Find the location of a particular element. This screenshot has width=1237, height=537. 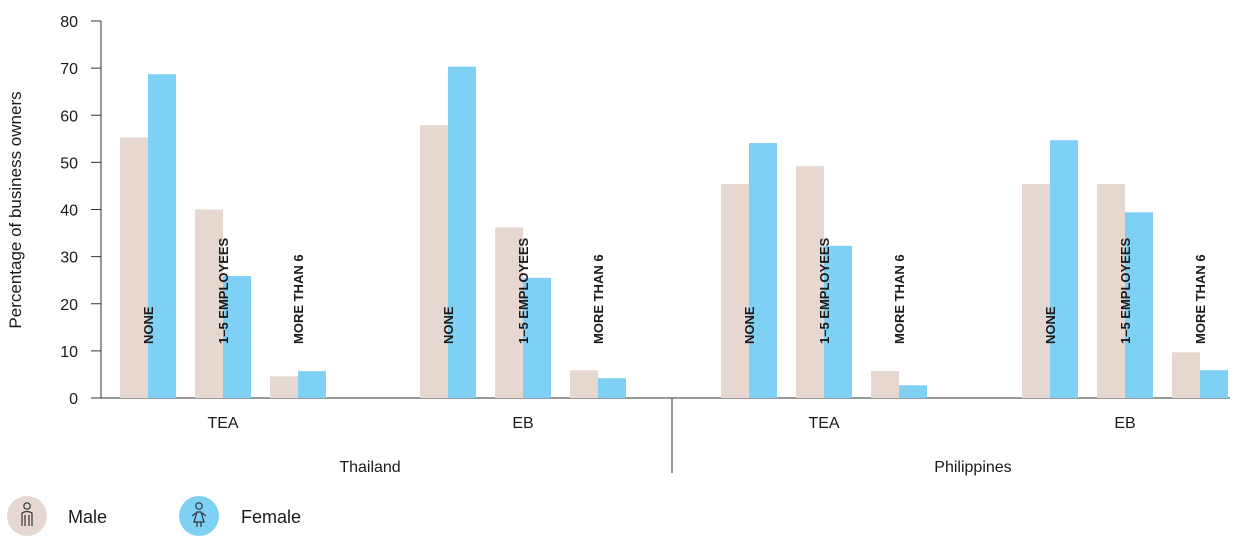

legend-item-male: Male is located at coordinates (57, 516).